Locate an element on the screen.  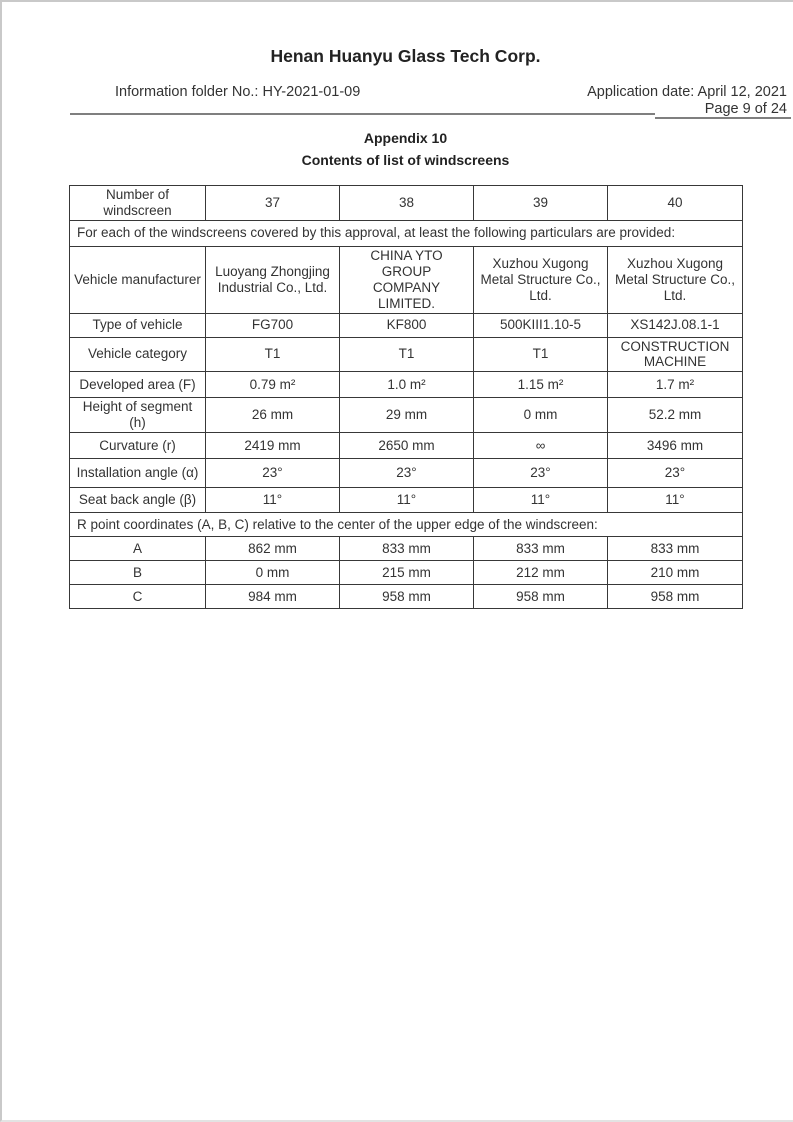
table-row-installation-angle: Installation angle (α) 23° 23° 23° 23° is located at coordinates (406, 473).